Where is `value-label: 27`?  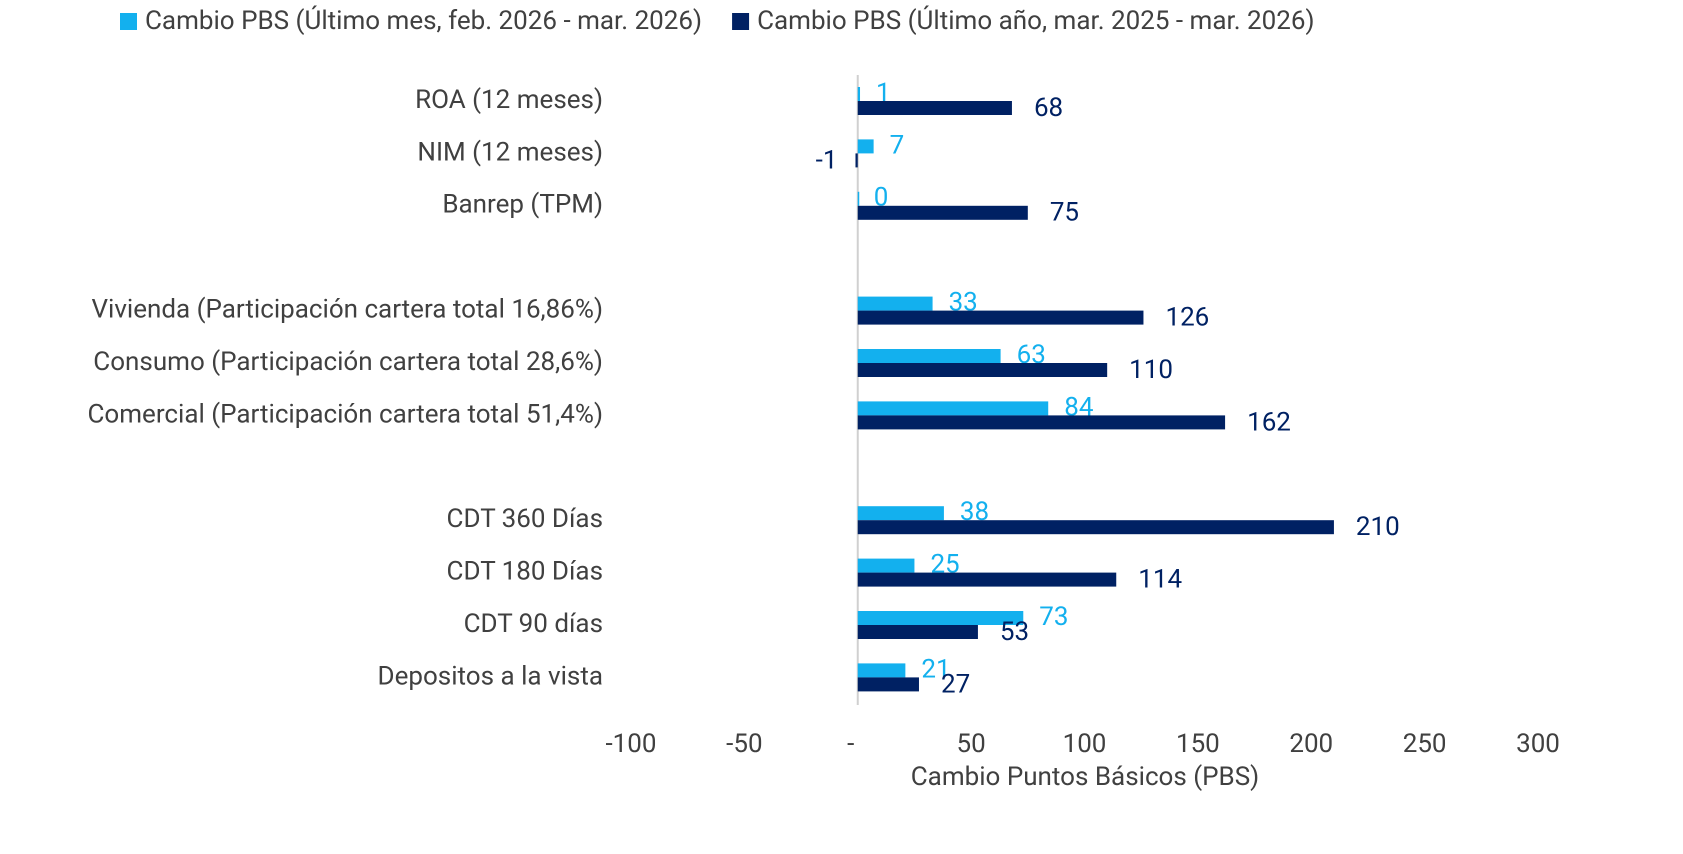
value-label: 27 is located at coordinates (955, 684).